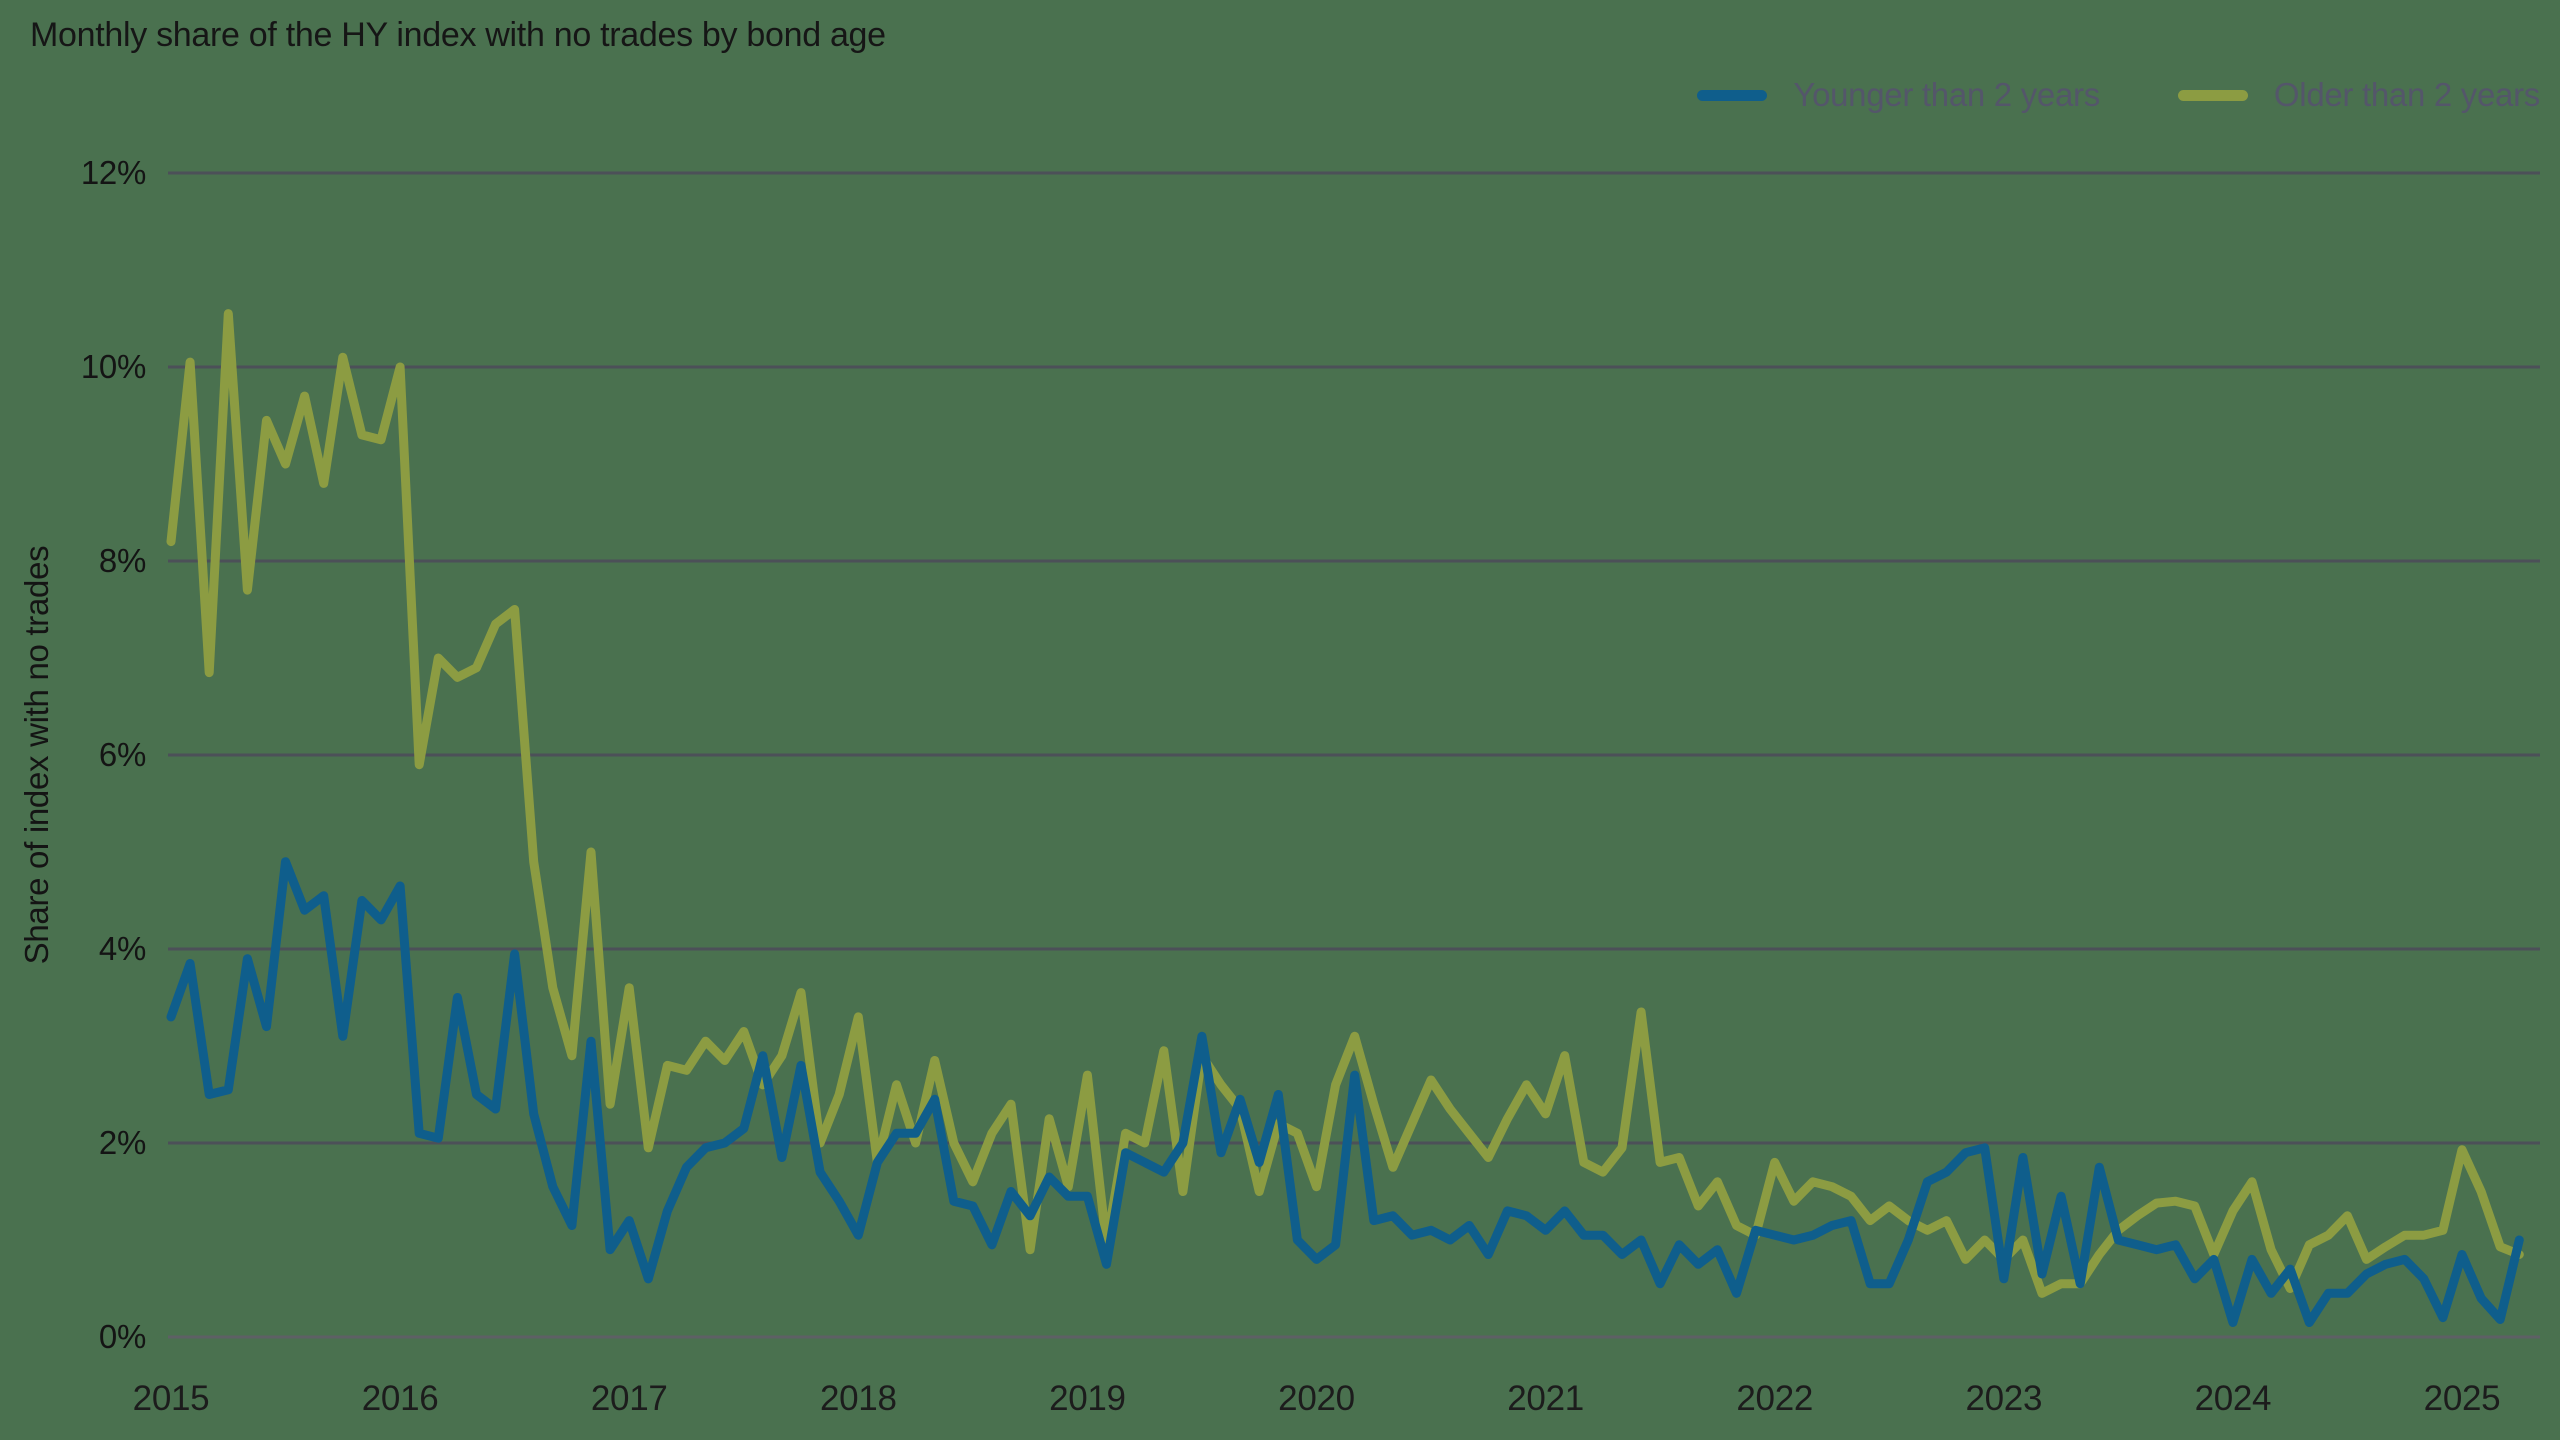  What do you see at coordinates (1946, 94) in the screenshot?
I see `legend-label-younger: Younger than 2 years` at bounding box center [1946, 94].